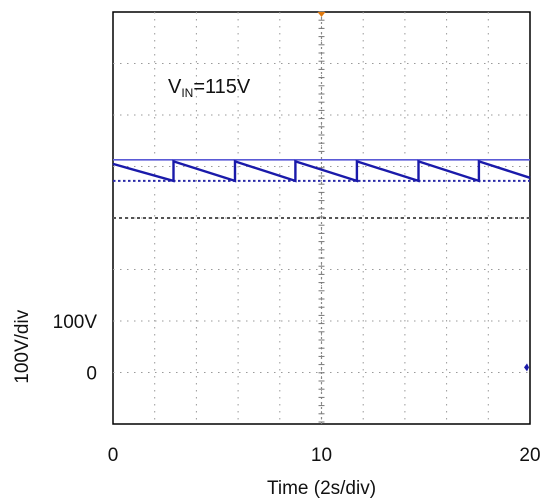 This screenshot has width=545, height=503. What do you see at coordinates (222, 87) in the screenshot?
I see `annotation-suffix: =115V` at bounding box center [222, 87].